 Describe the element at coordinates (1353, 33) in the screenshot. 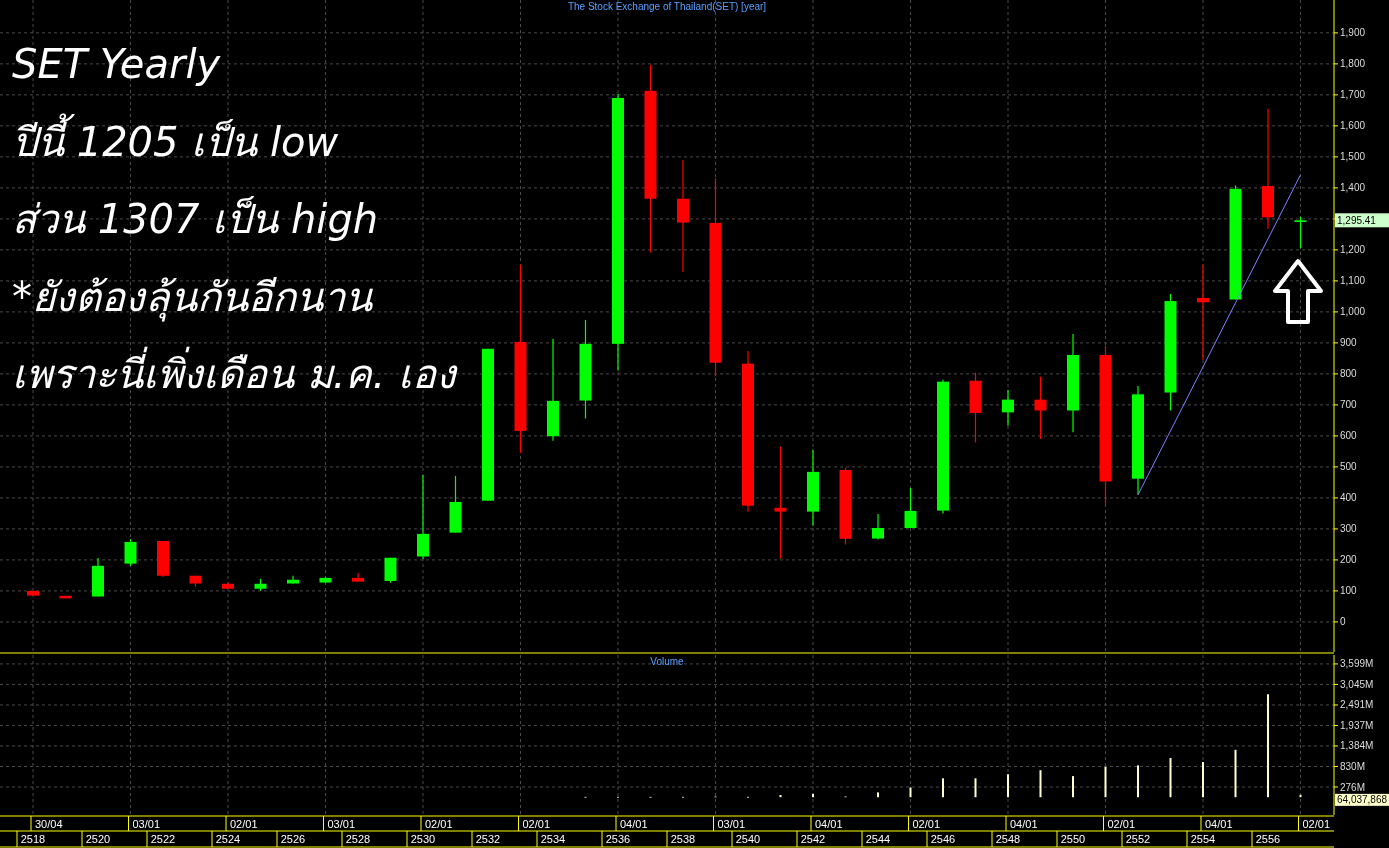

I see `y-tick-label: 1,900` at that location.